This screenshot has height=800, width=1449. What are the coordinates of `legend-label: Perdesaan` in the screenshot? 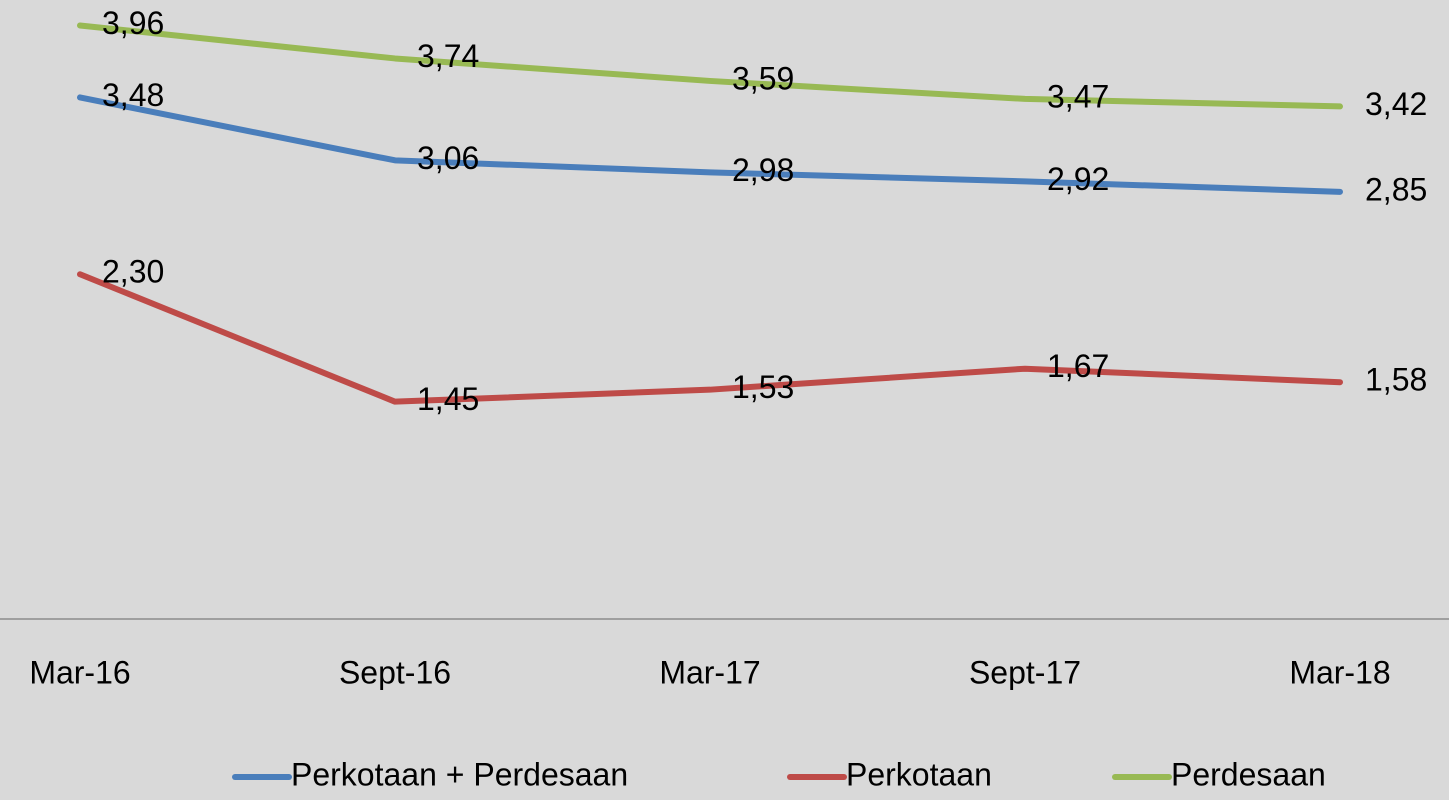 It's located at (1248, 774).